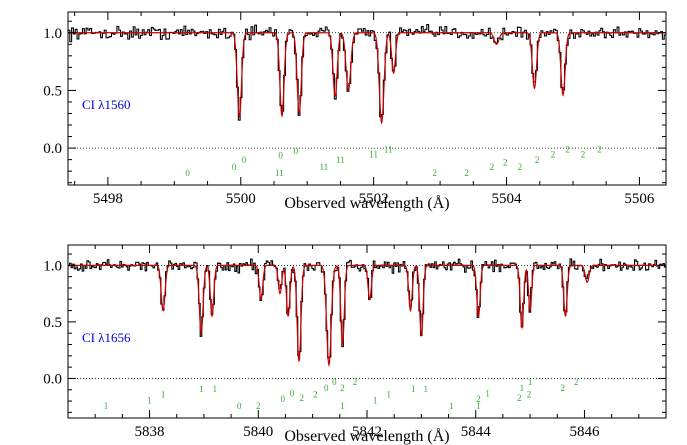 The width and height of the screenshot is (687, 445). Describe the element at coordinates (507, 199) in the screenshot. I see `panel-ci-1560-x-tick-label: 5504` at that location.